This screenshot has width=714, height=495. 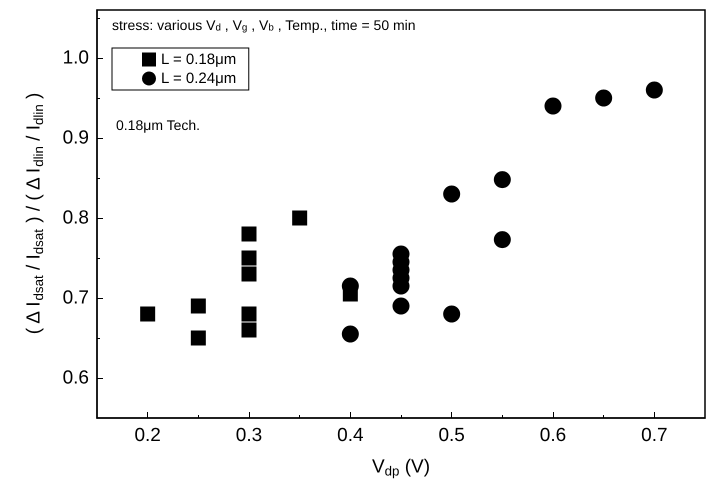 I want to click on x-tick-label: 0.6, so click(x=553, y=435).